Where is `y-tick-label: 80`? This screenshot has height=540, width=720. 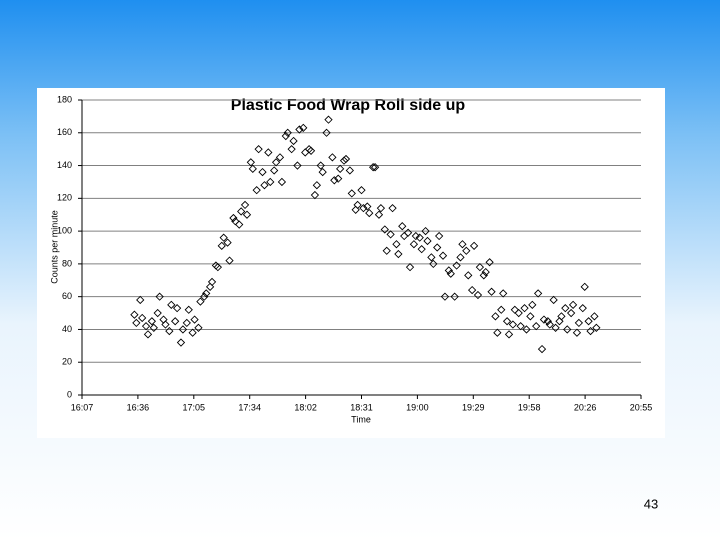 y-tick-label: 80 is located at coordinates (67, 263).